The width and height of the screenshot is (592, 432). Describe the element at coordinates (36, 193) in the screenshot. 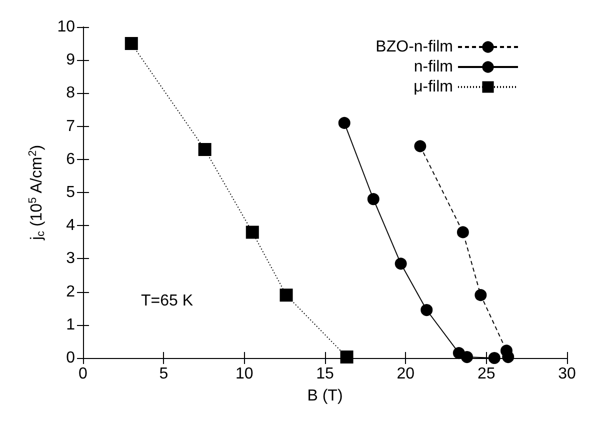

I see `y-axis-title: jc (105 A/cm2)` at that location.